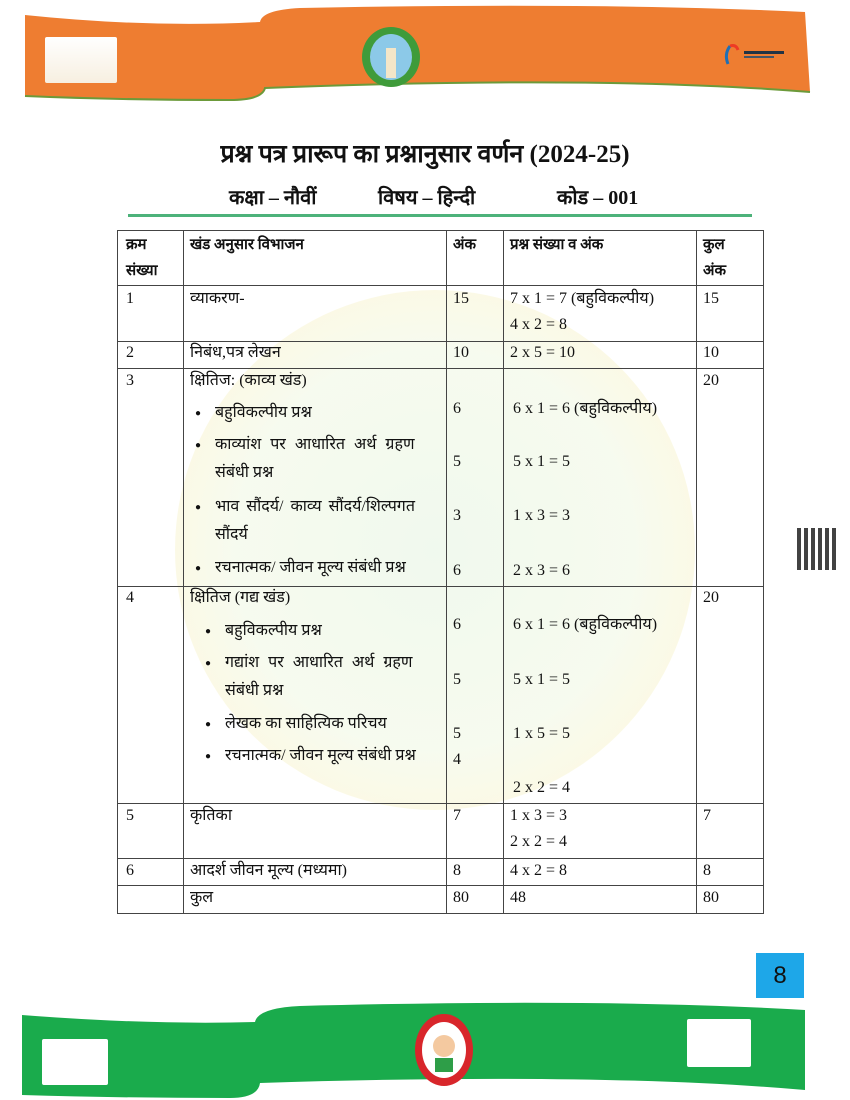 This screenshot has width=850, height=1100. I want to click on subject-label: विषय – हिन्दी, so click(427, 198).